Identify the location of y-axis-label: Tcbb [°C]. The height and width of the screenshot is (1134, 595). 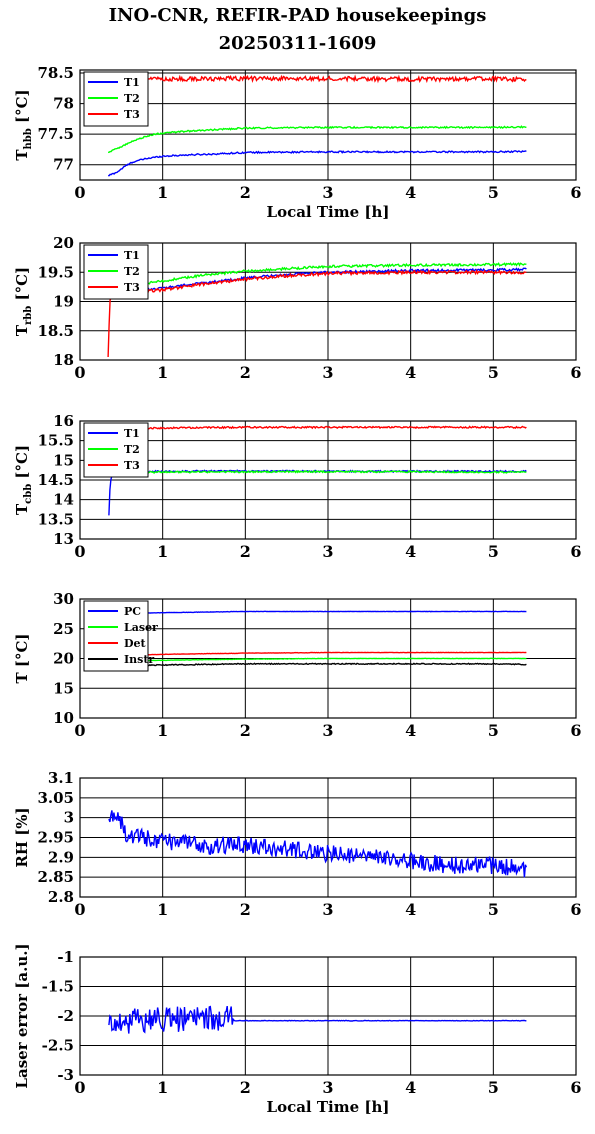
(23, 480).